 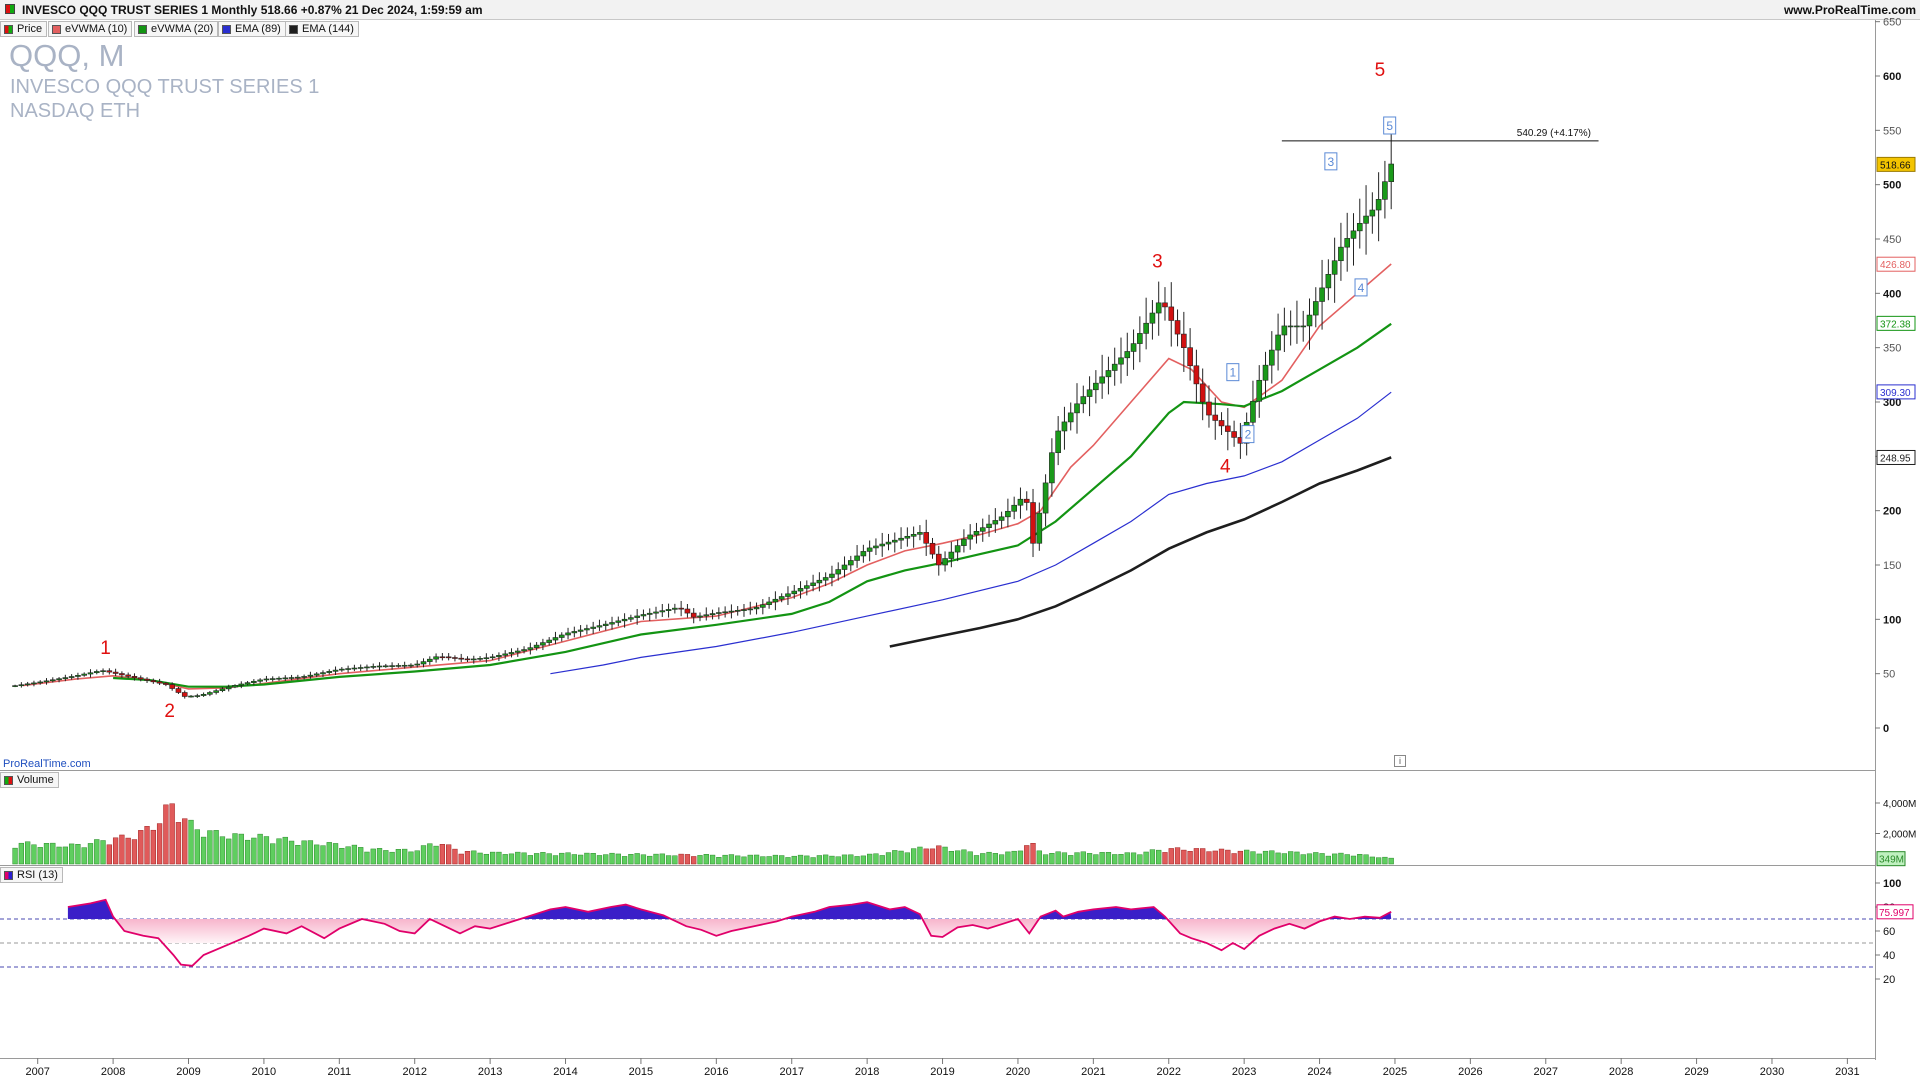 I want to click on rsi-tick-label: 100, so click(x=1892, y=884).